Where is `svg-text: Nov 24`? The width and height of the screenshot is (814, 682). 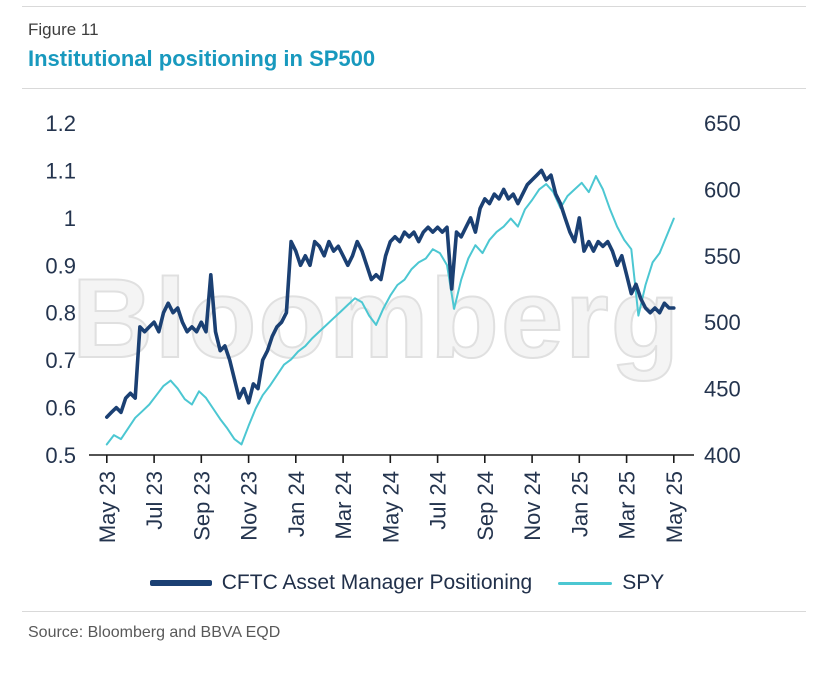 svg-text: Nov 24 is located at coordinates (532, 506).